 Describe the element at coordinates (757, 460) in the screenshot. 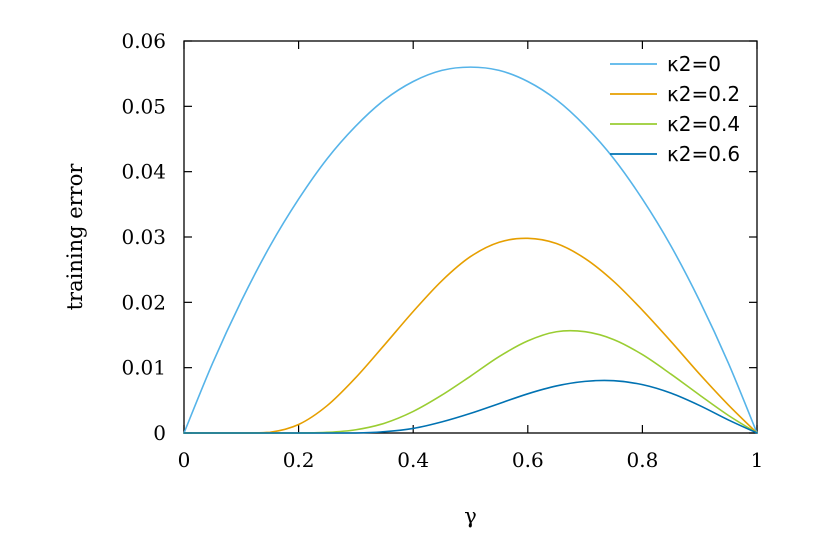

I see `x-tick-label: 1` at that location.